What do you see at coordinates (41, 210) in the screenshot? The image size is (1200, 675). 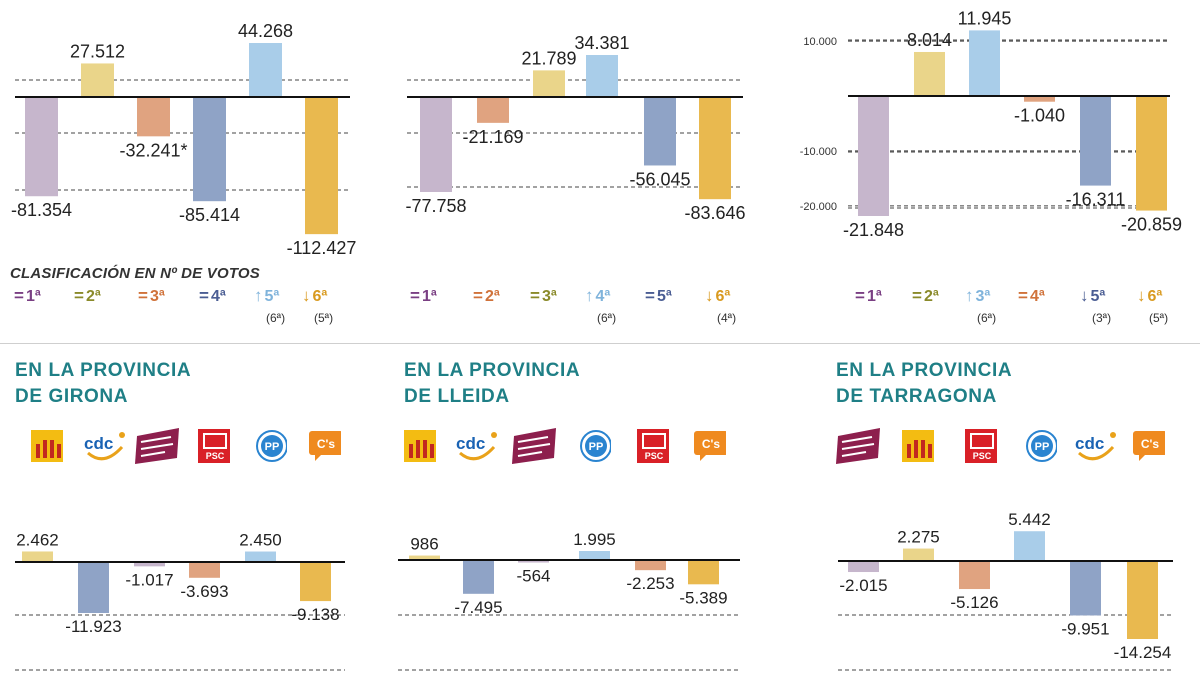 I see `data-label: -81.354` at bounding box center [41, 210].